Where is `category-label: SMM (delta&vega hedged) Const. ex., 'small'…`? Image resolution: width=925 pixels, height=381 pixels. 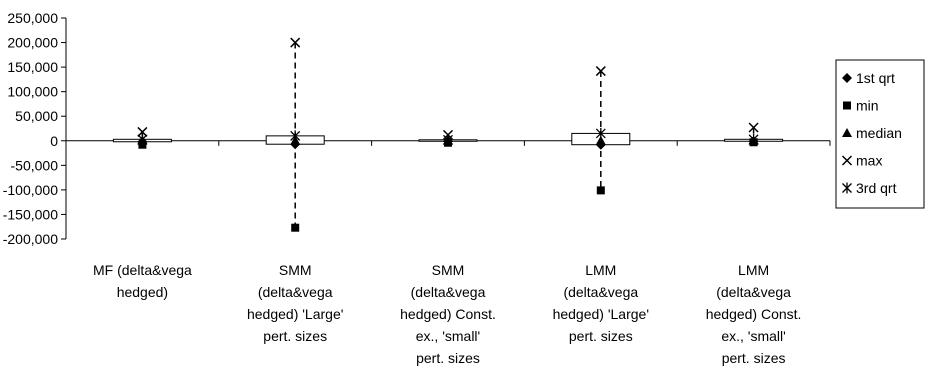
category-label: SMM (delta&vega hedged) Const. ex., 'small'… is located at coordinates (448, 314).